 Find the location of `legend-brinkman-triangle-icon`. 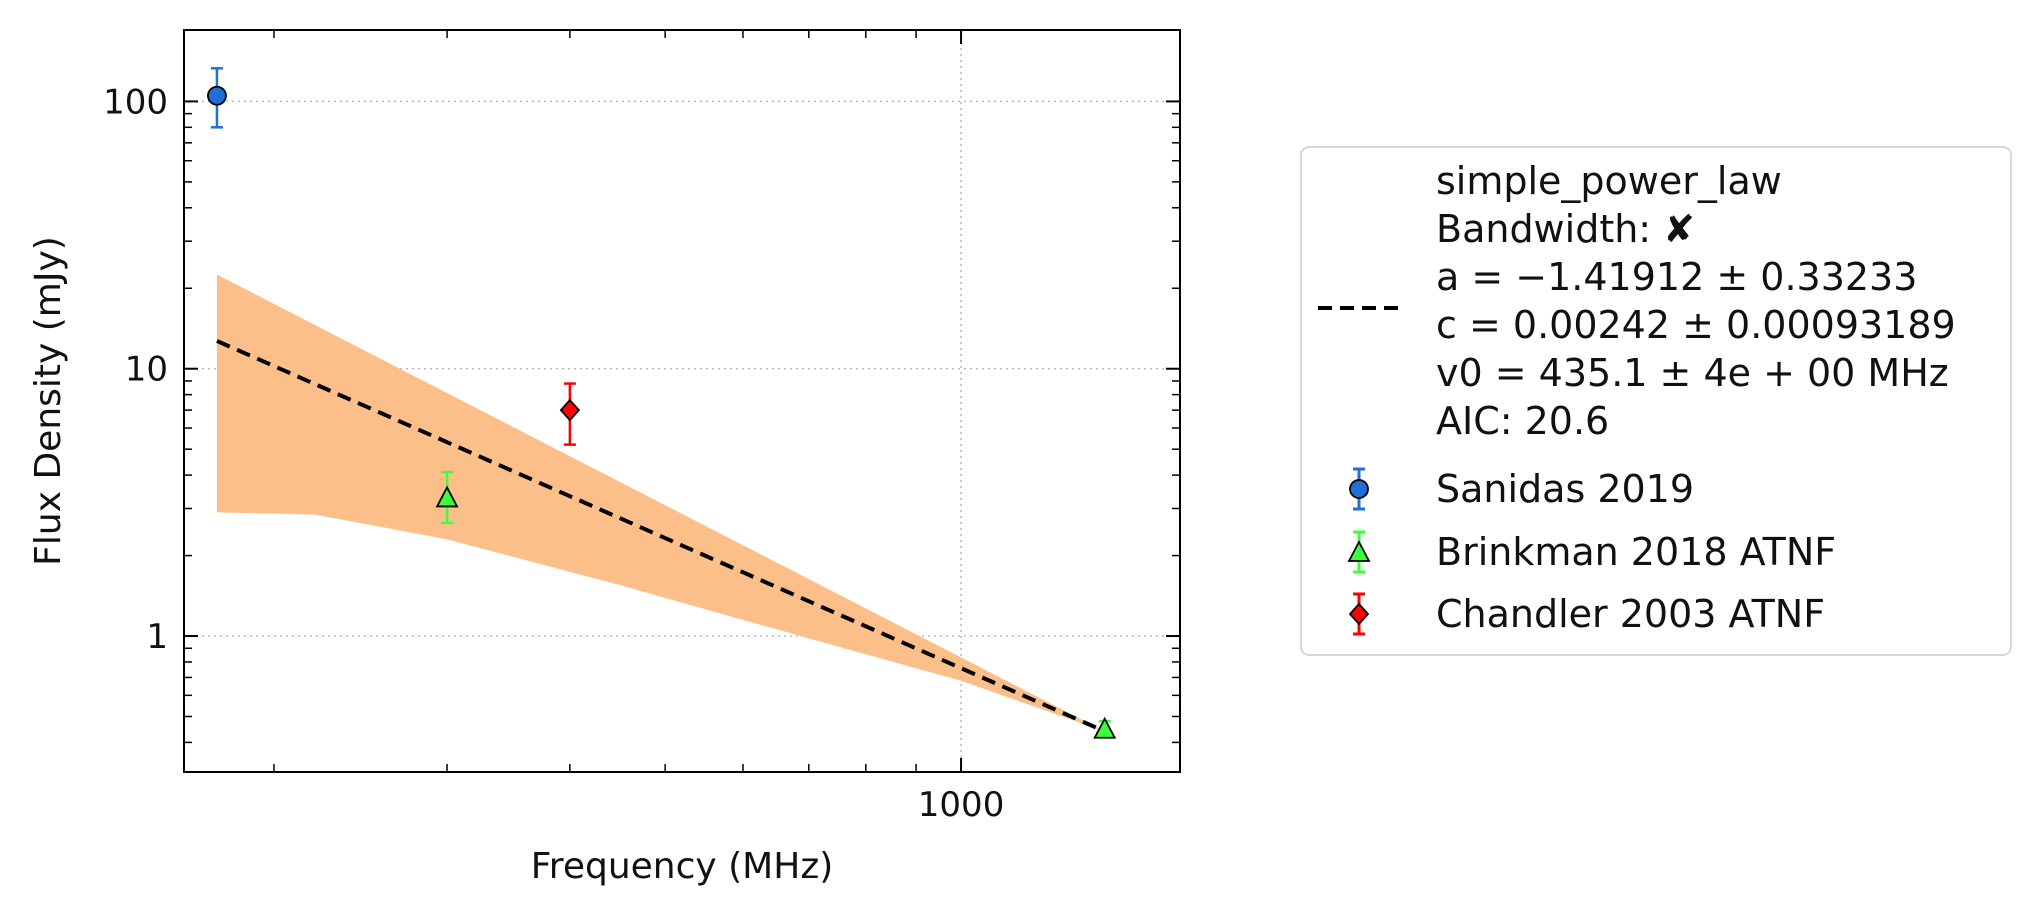

legend-brinkman-triangle-icon is located at coordinates (1359, 551).